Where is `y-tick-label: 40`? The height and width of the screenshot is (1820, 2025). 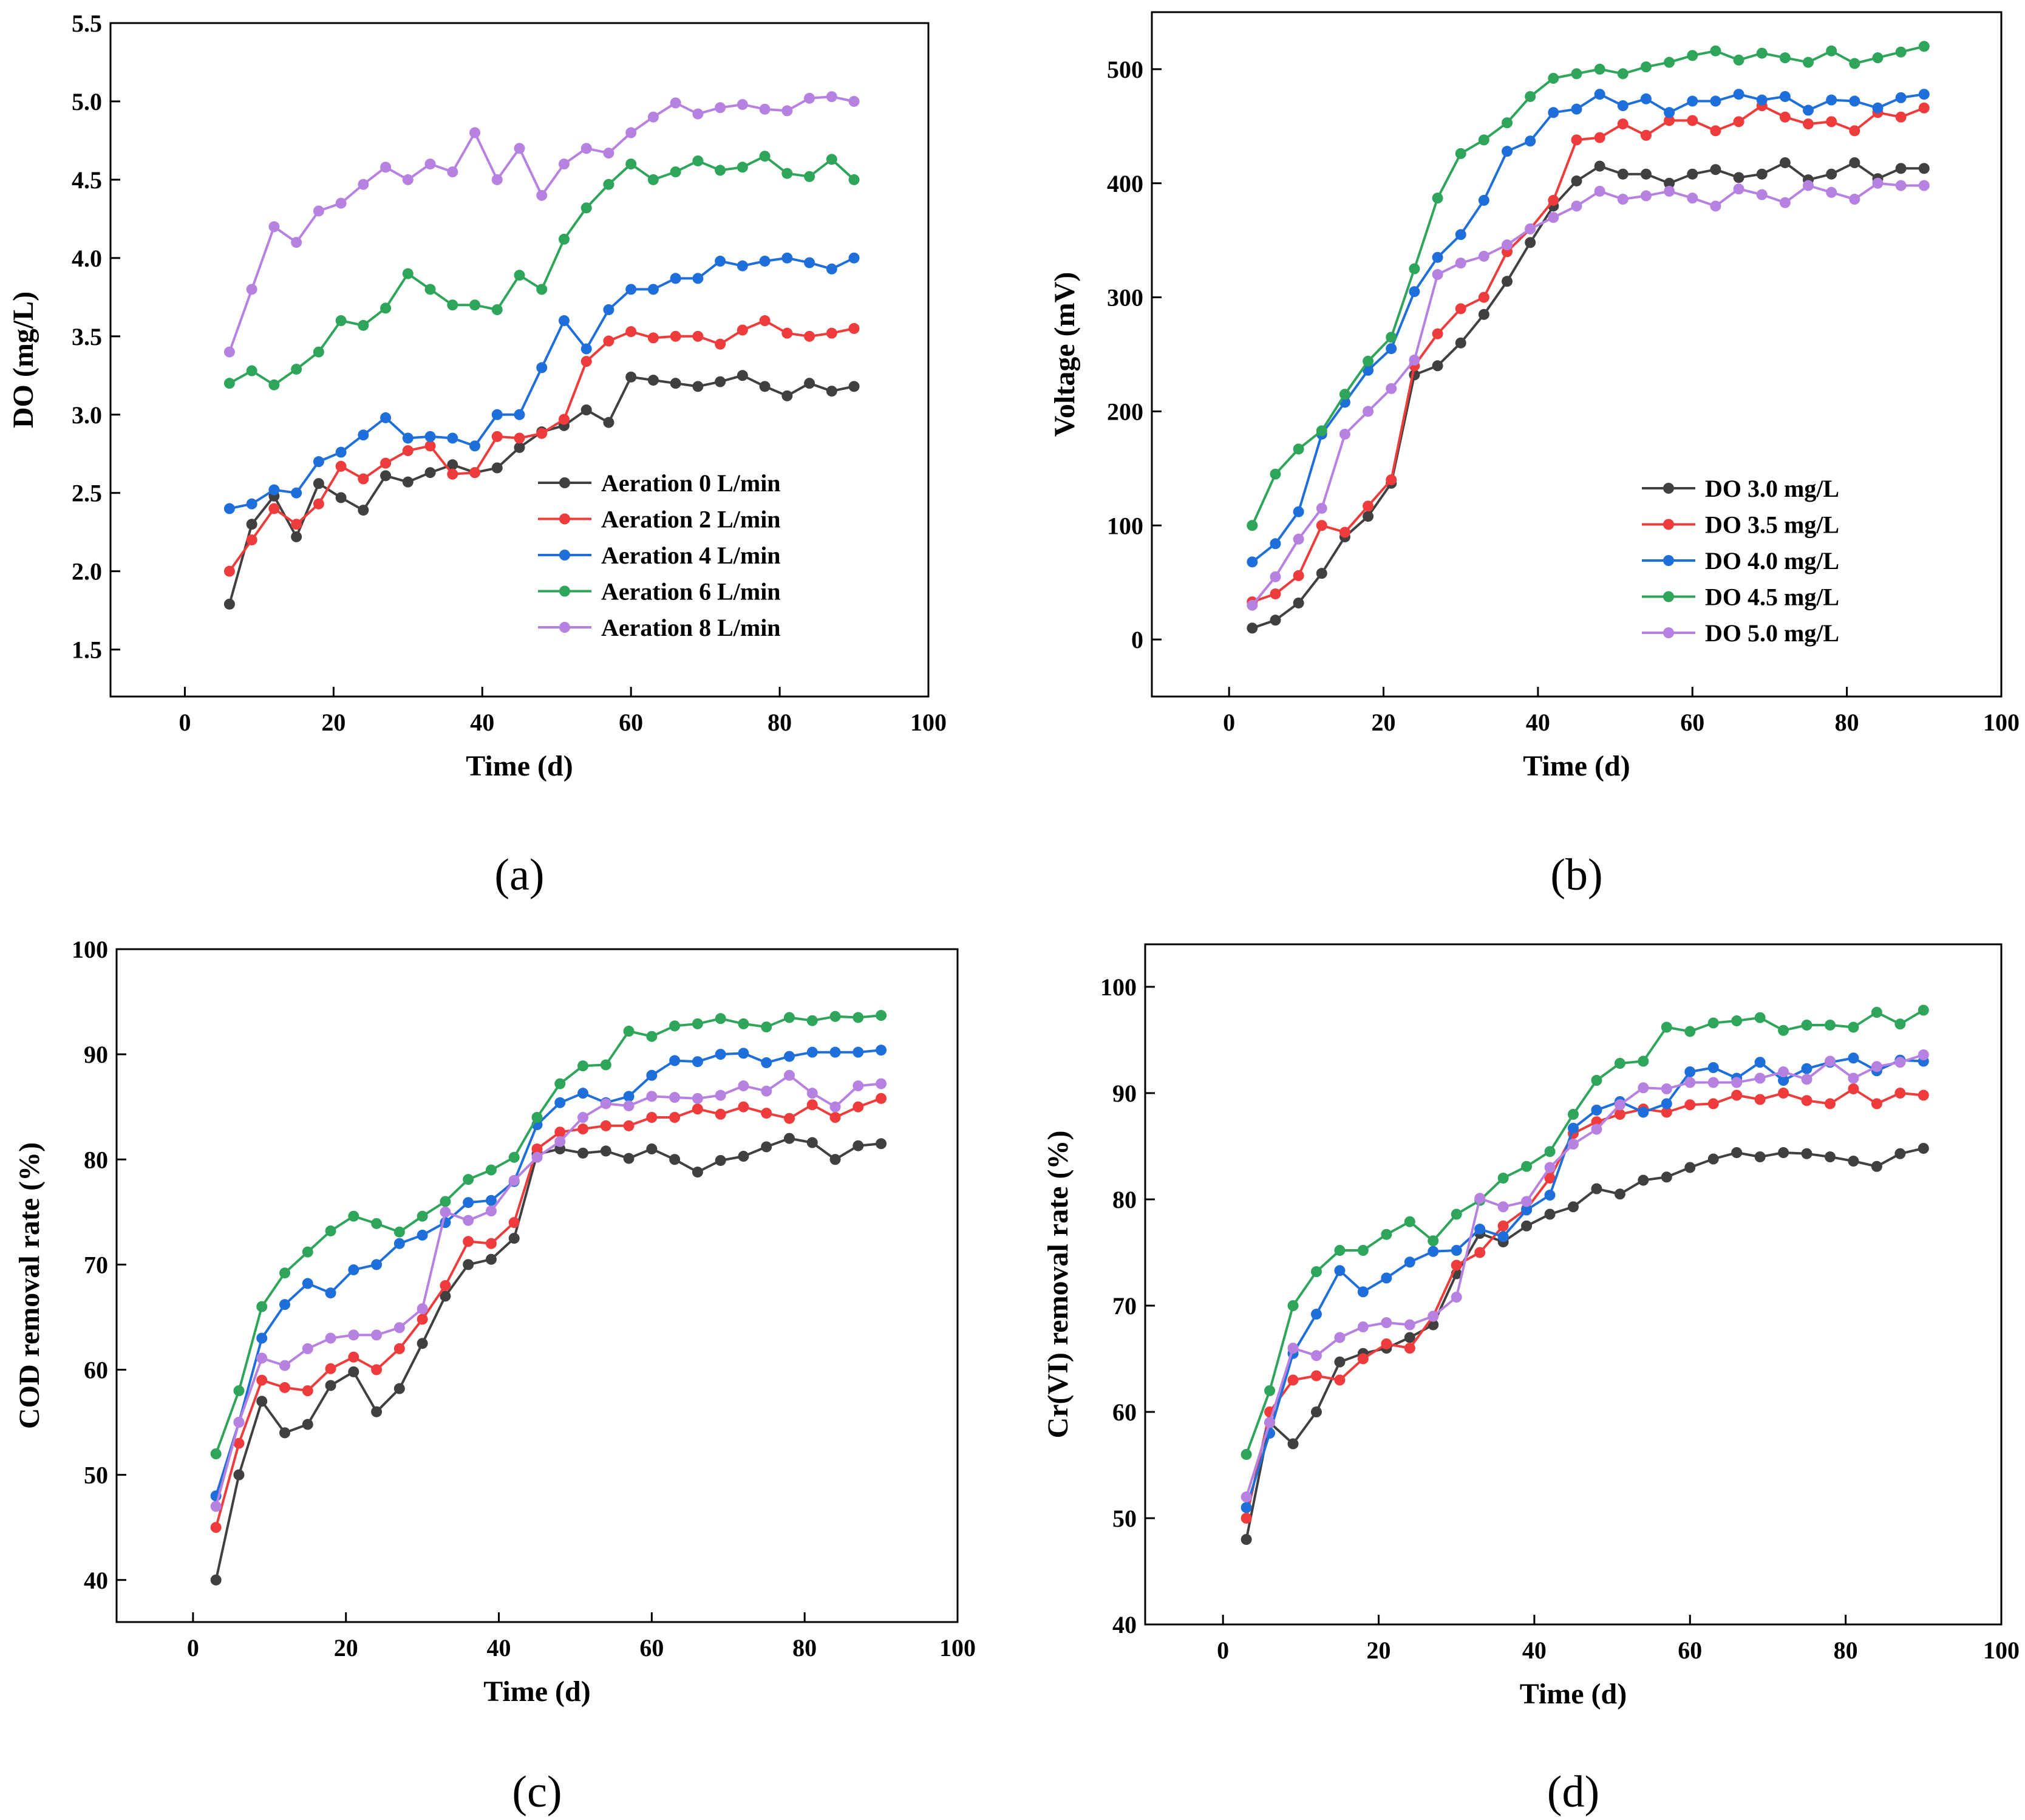 y-tick-label: 40 is located at coordinates (1124, 1624).